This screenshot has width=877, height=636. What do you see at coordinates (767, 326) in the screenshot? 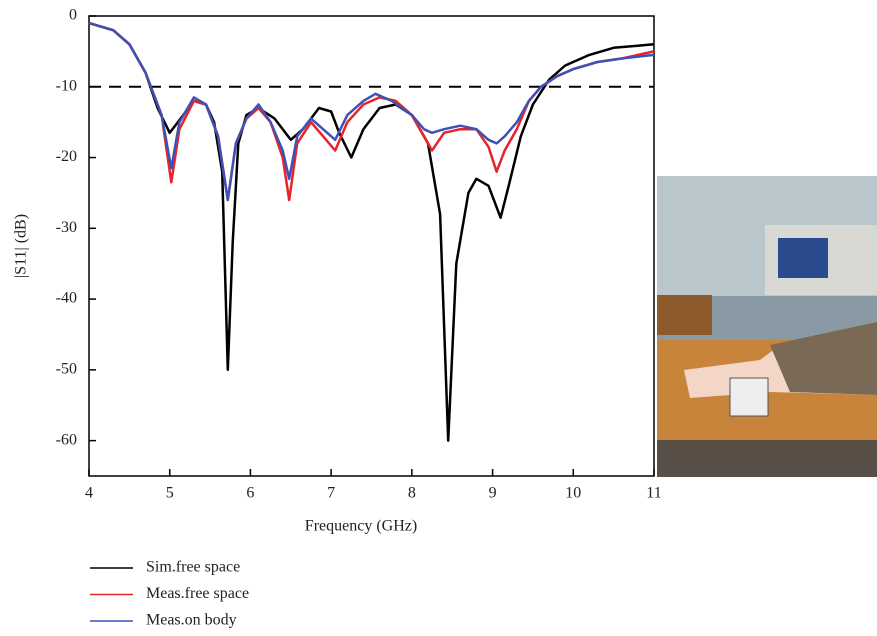
I see `photo` at bounding box center [767, 326].